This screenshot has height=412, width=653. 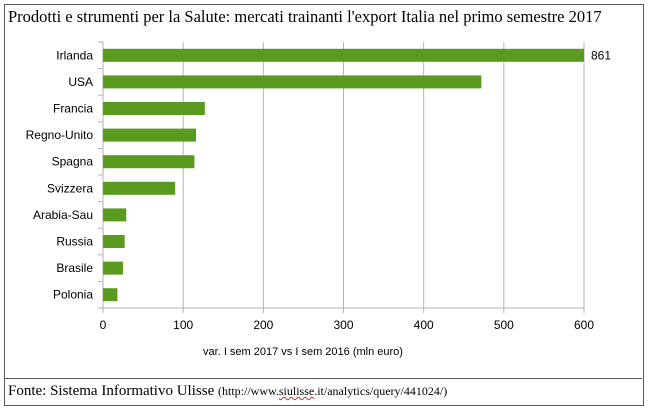 I want to click on source-label: Fonte: Sistema Informativo Ulisse, so click(x=111, y=391).